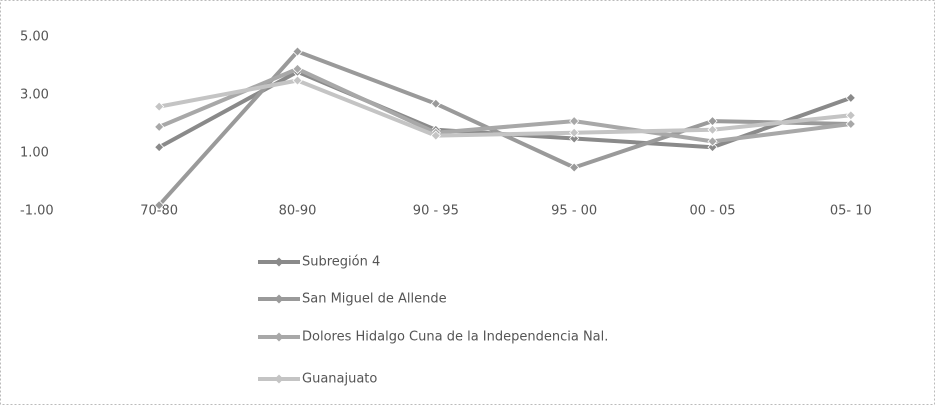 This screenshot has width=935, height=409. I want to click on y-tick-label: 1.00, so click(34, 153).